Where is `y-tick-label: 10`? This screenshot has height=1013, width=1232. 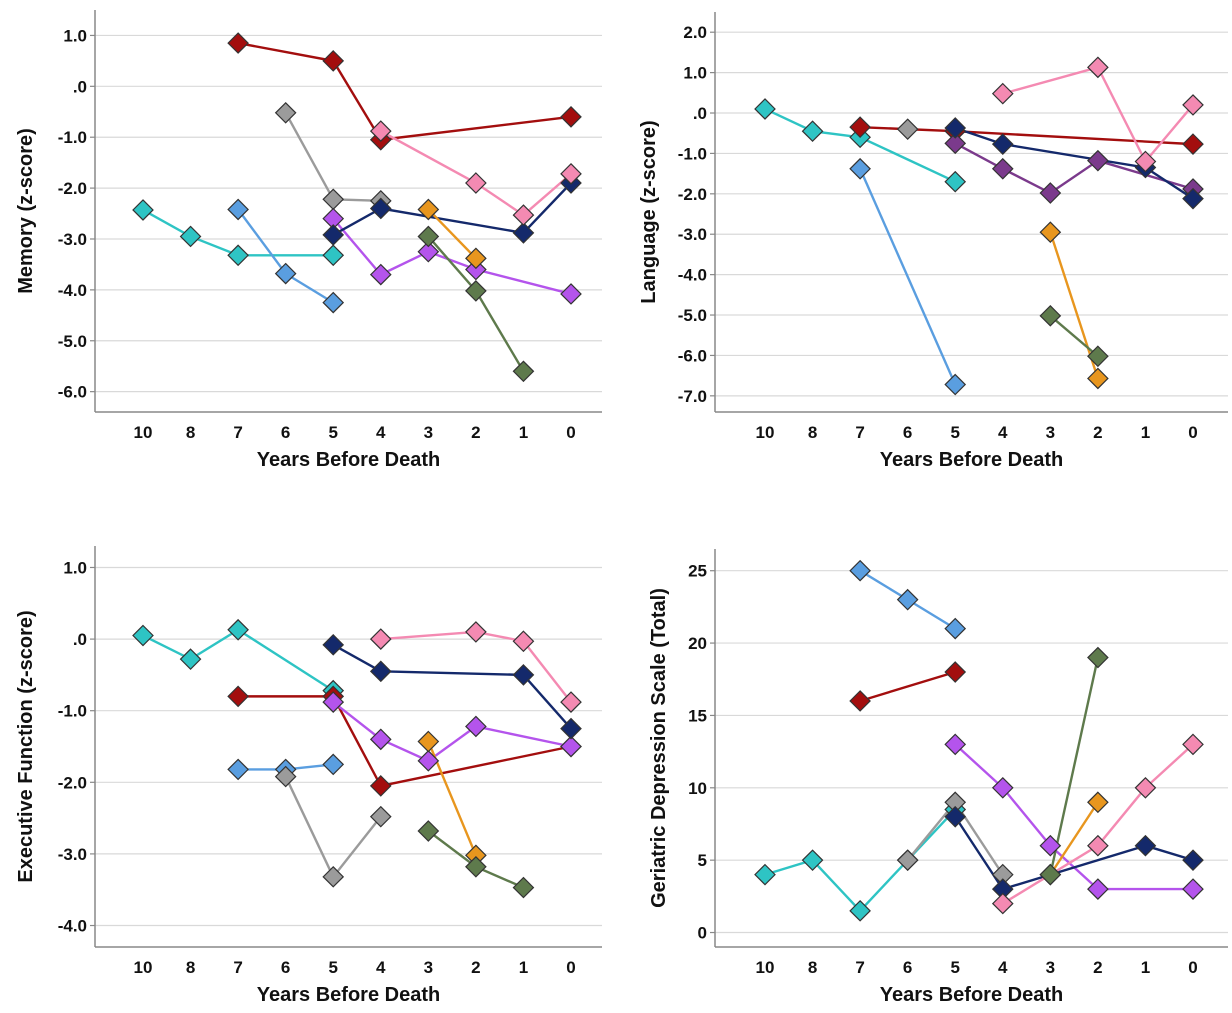
y-tick-label: 10 is located at coordinates (697, 788).